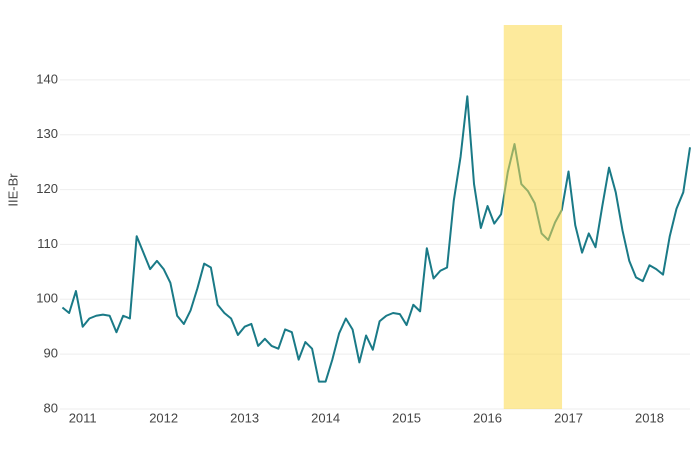  Describe the element at coordinates (163, 417) in the screenshot. I see `x-tick-label: 2012` at that location.